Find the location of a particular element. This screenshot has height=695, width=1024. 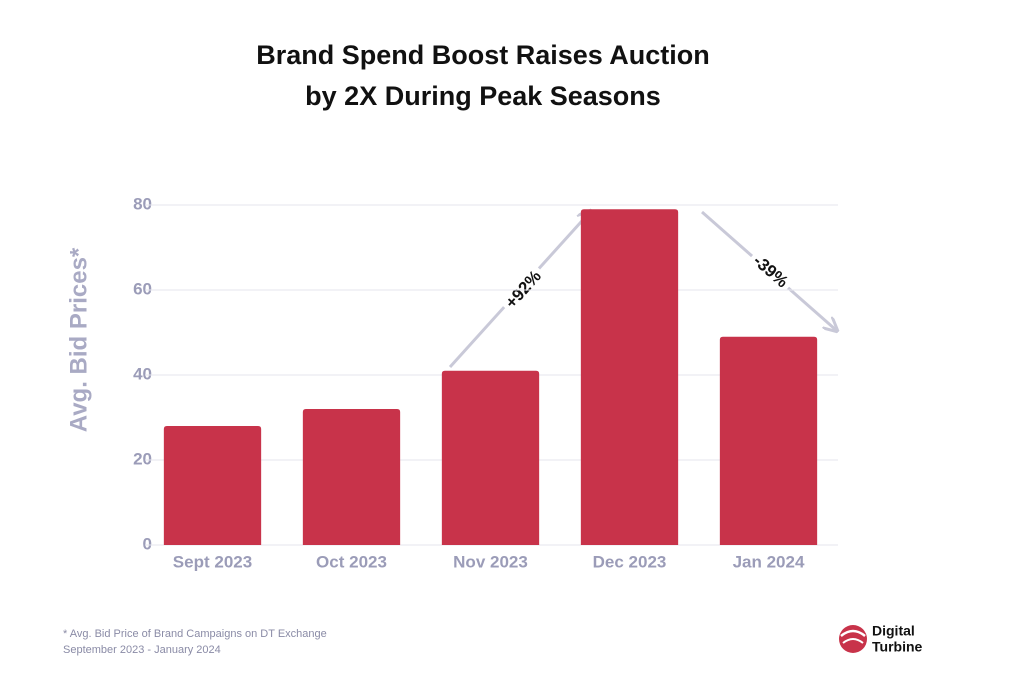

chart-title: by 2X During Peak Seasons is located at coordinates (483, 96).